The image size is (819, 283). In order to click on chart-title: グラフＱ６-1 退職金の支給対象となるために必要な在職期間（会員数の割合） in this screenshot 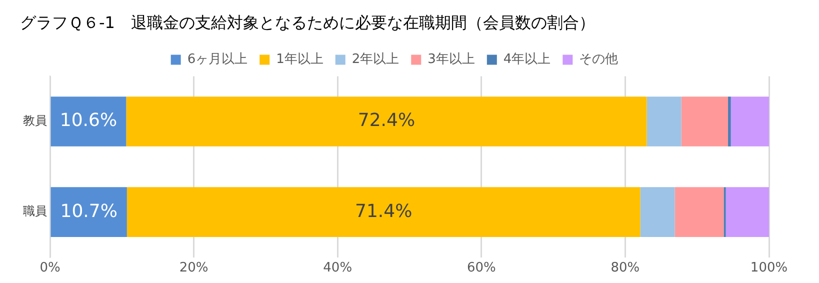, I will do `click(307, 22)`.